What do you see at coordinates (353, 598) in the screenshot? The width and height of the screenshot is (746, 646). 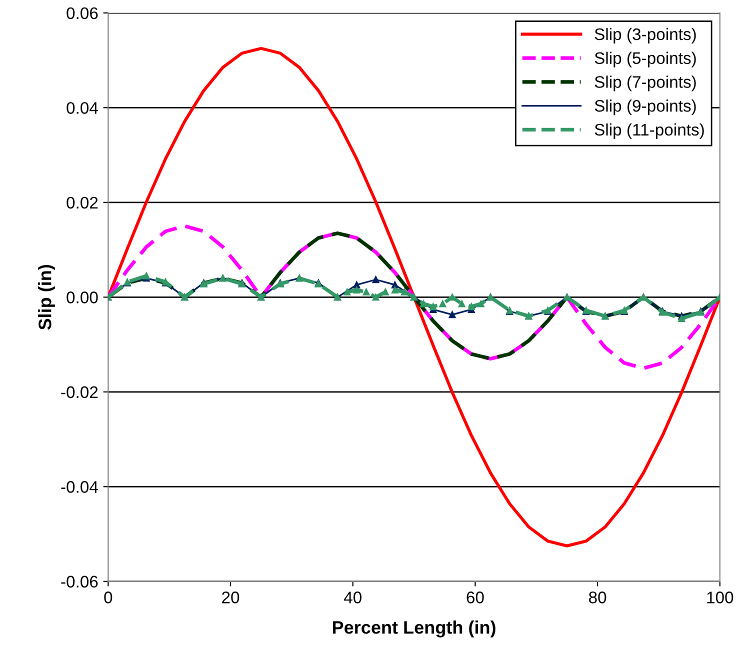 I see `x-tick-label: 40` at bounding box center [353, 598].